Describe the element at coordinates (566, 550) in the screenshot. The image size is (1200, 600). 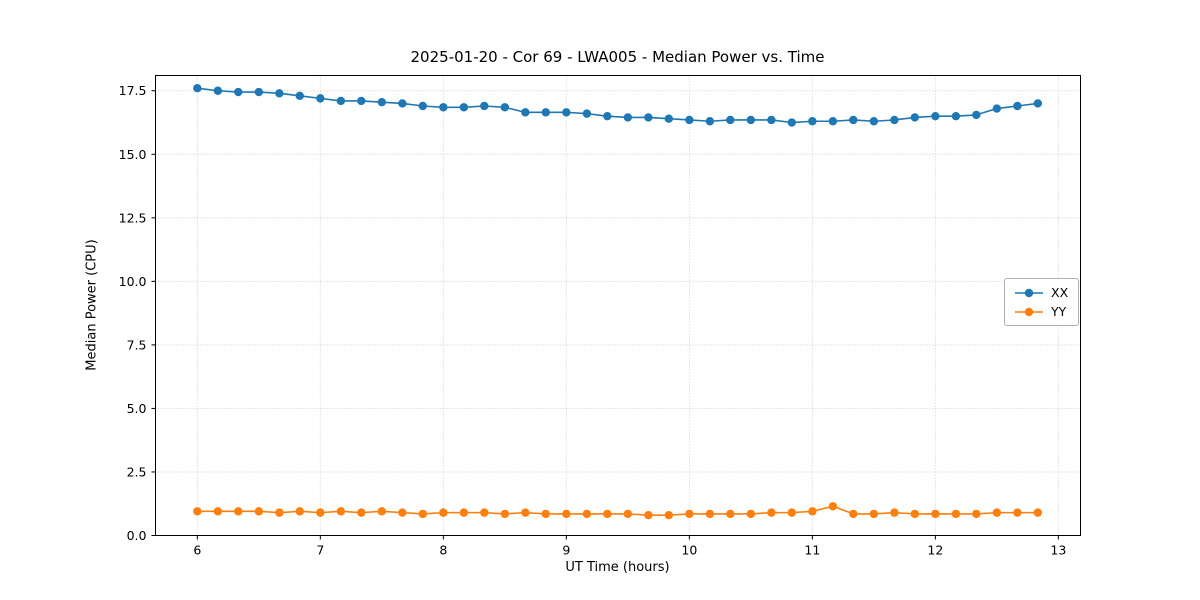
I see `svg-text: 9` at that location.